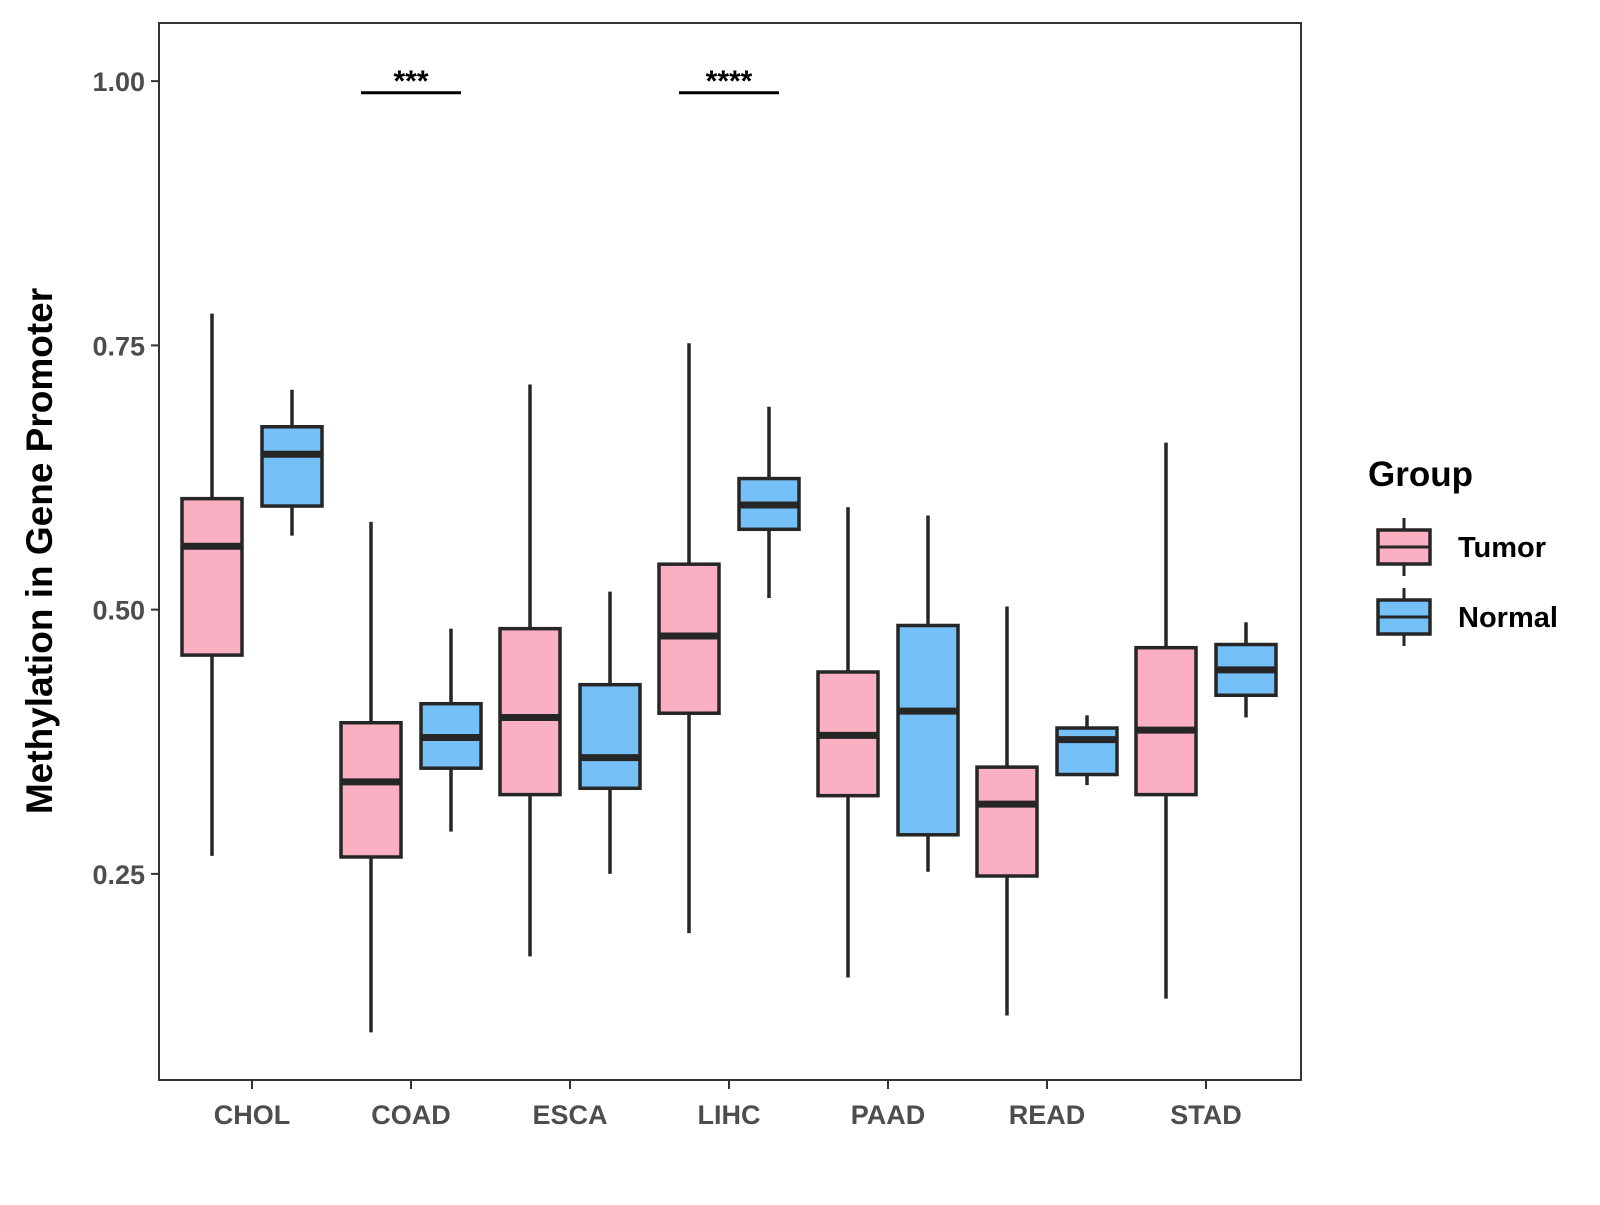 This screenshot has width=1600, height=1205. I want to click on x-axis: CHOL COAD ESCA LIHC PAAD READ STAD, so click(728, 1105).